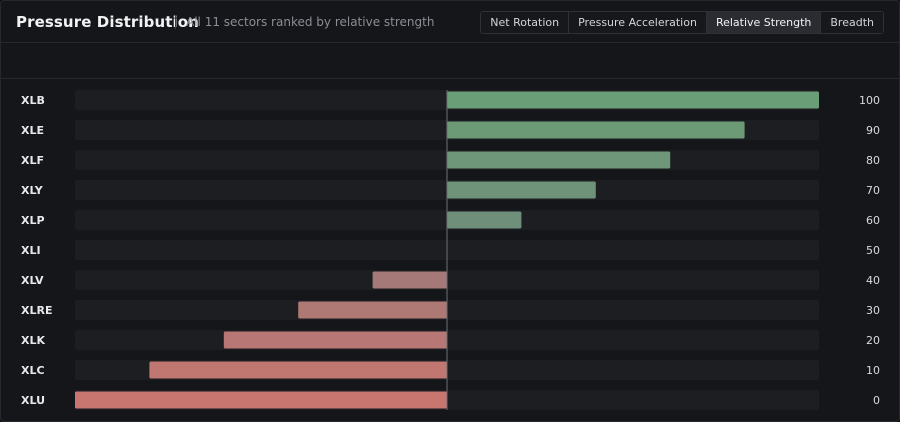 This screenshot has height=422, width=900. I want to click on value-label-xlv: 40, so click(873, 280).